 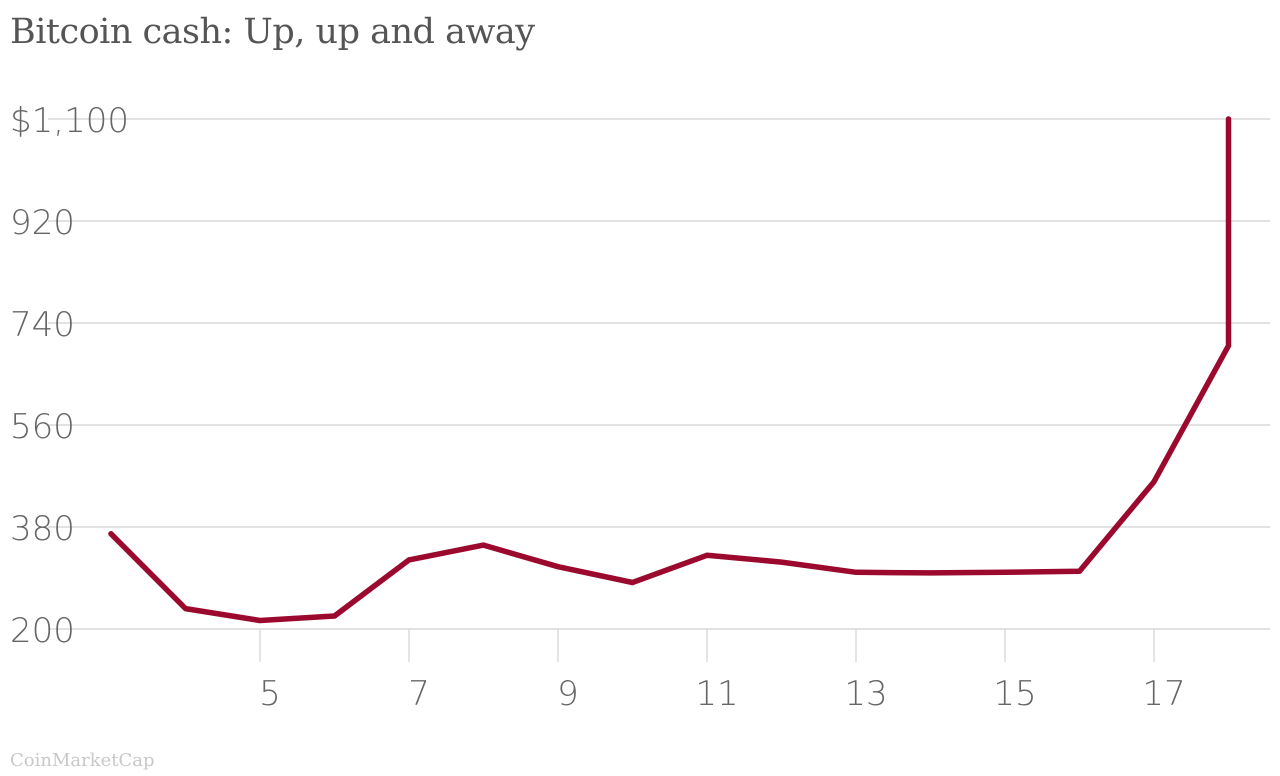 I want to click on chart-title: Bitcoin cash: Up, up and away, so click(x=272, y=32).